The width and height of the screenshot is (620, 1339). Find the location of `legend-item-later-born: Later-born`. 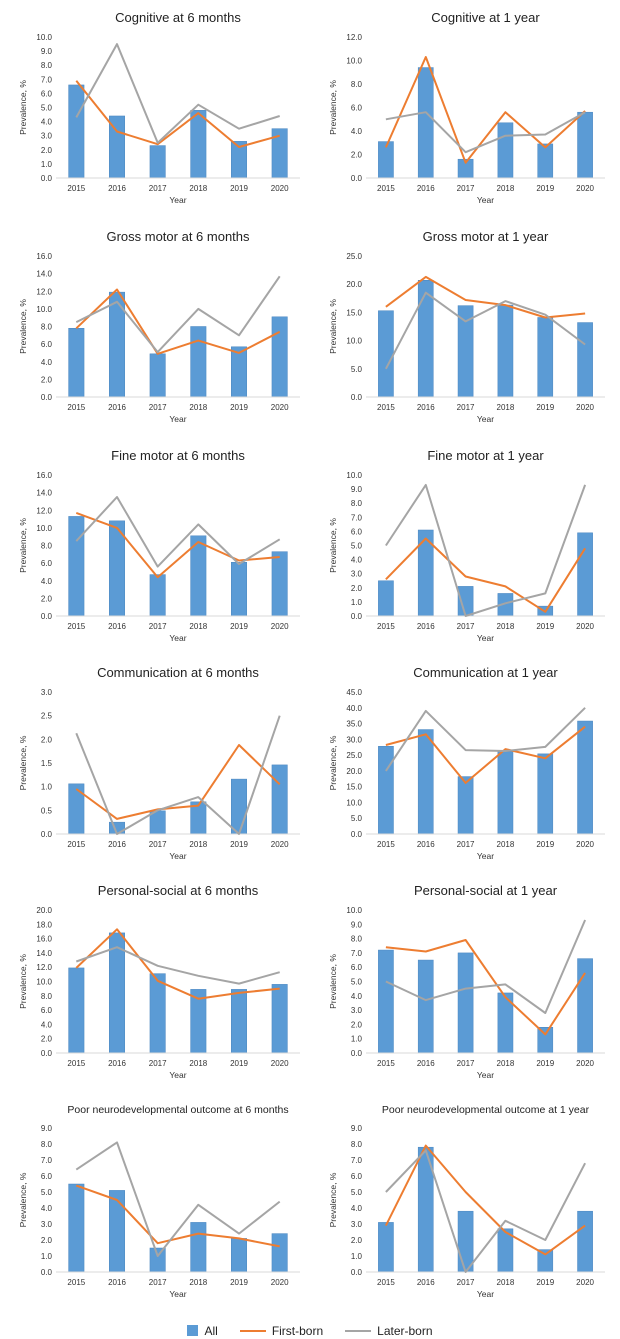

legend-item-later-born: Later-born is located at coordinates (389, 1331).